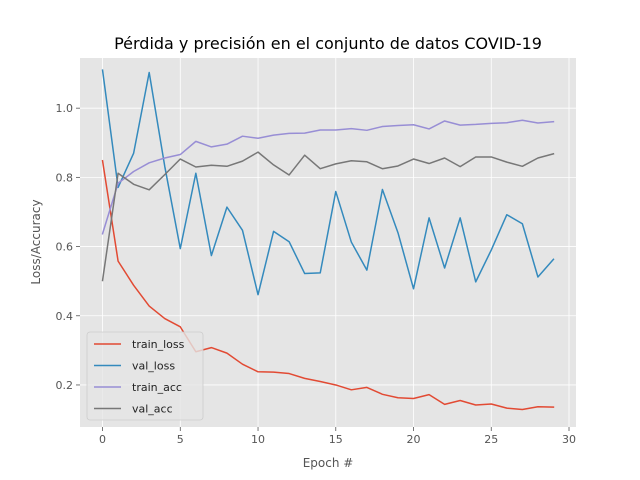 Image resolution: width=640 pixels, height=480 pixels. I want to click on x-tick-label: 15, so click(336, 439).